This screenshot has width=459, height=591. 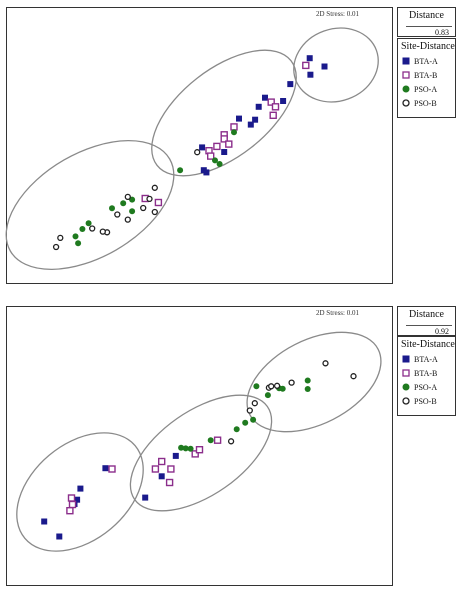 What do you see at coordinates (428, 46) in the screenshot?
I see `panel-a-legend-title: Site-Distance` at bounding box center [428, 46].